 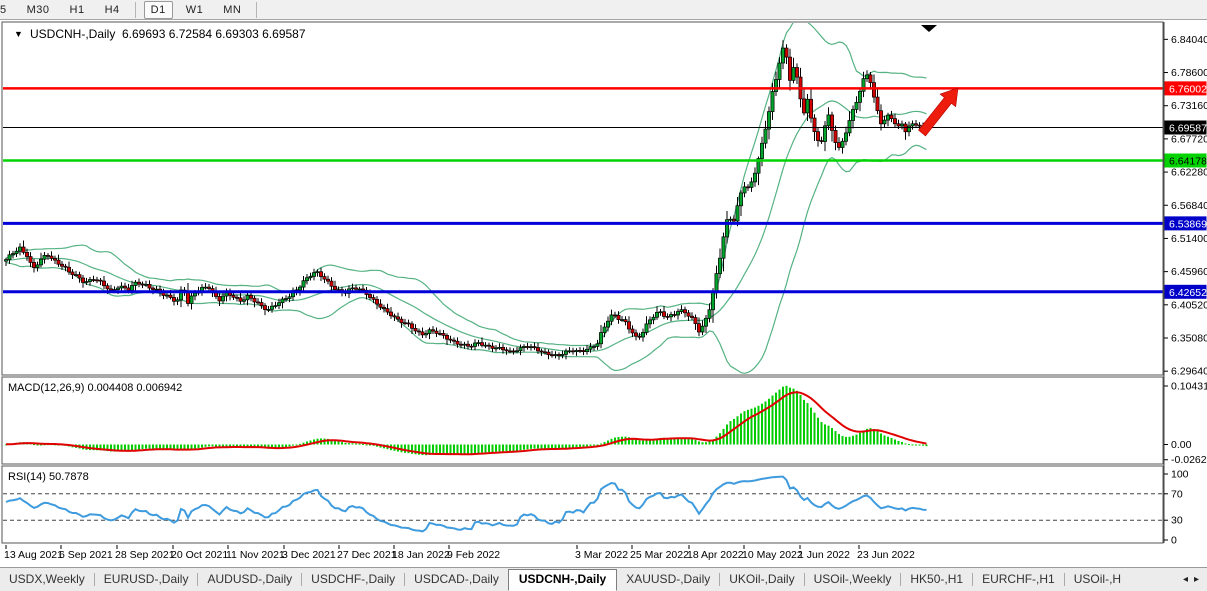 I want to click on price-tick-label: 6.29640, so click(x=1189, y=372).